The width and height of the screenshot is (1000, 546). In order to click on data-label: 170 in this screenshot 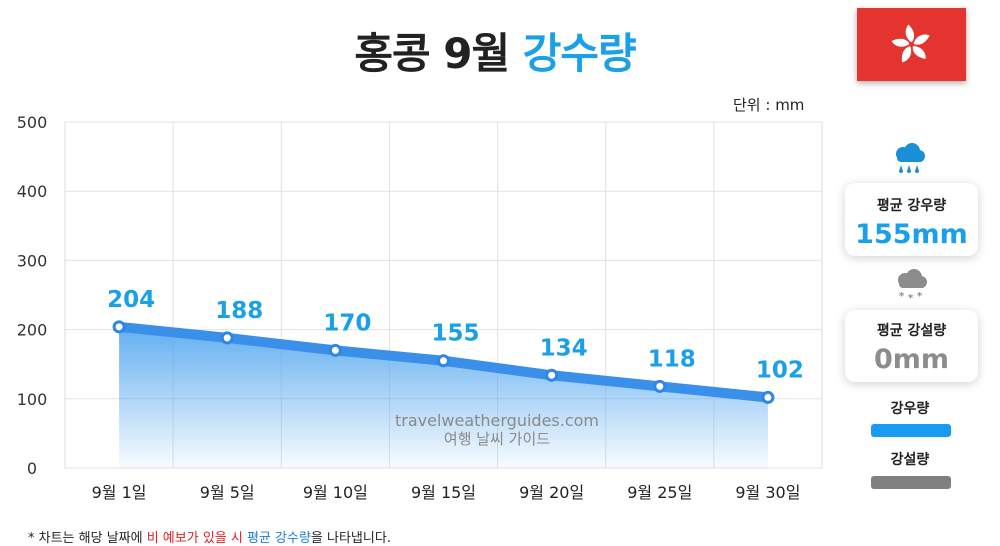, I will do `click(347, 323)`.